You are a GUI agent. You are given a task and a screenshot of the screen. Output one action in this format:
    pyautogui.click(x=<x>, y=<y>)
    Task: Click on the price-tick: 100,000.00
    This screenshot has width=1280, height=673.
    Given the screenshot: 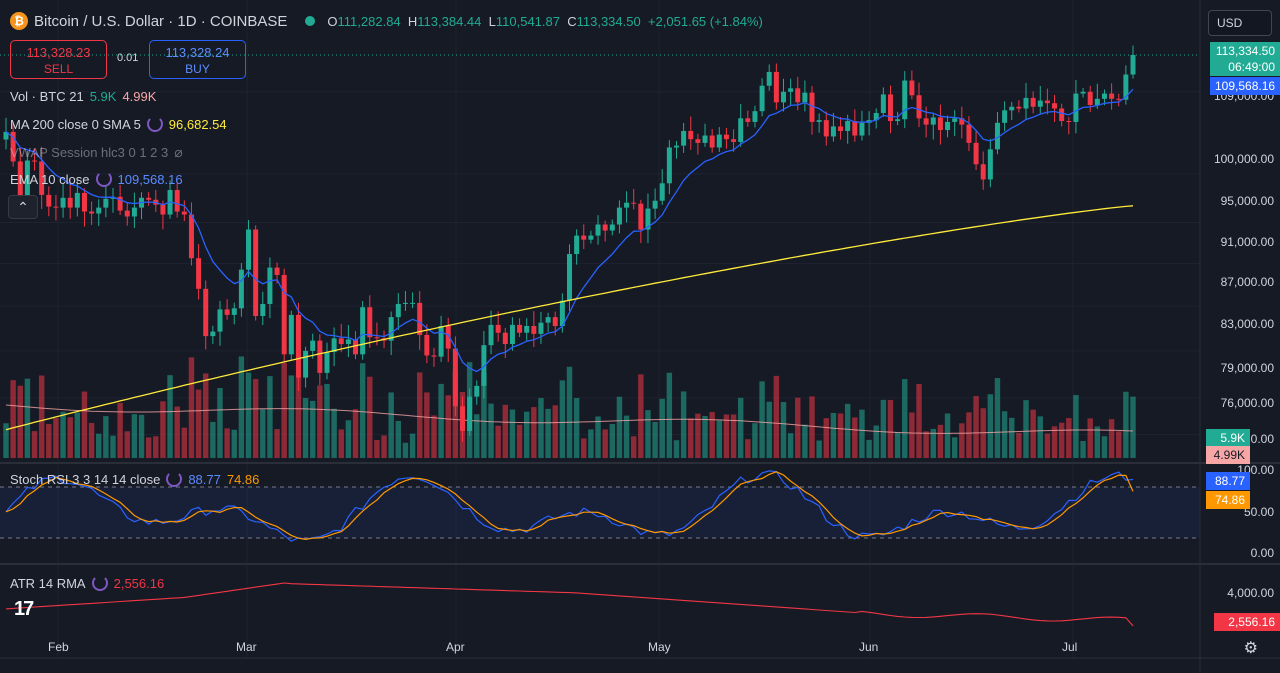 What is the action you would take?
    pyautogui.click(x=1243, y=159)
    